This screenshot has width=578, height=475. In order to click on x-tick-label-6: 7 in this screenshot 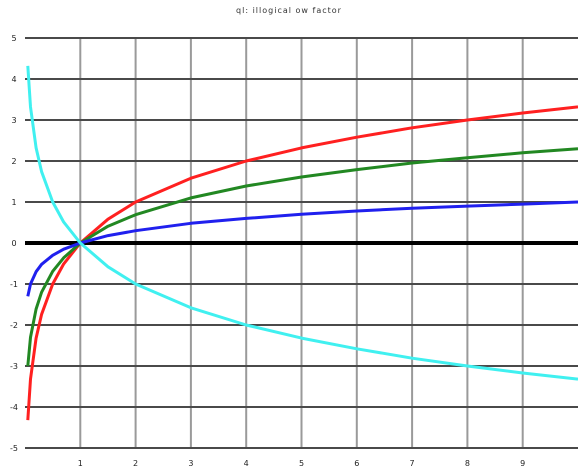, I will do `click(412, 463)`.